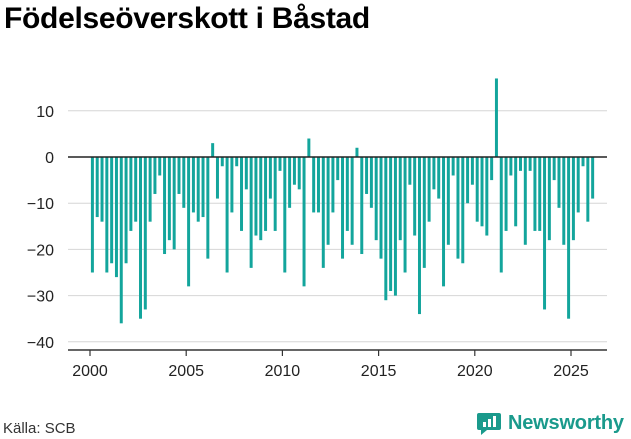  I want to click on y-tick-label: 0, so click(49, 158).